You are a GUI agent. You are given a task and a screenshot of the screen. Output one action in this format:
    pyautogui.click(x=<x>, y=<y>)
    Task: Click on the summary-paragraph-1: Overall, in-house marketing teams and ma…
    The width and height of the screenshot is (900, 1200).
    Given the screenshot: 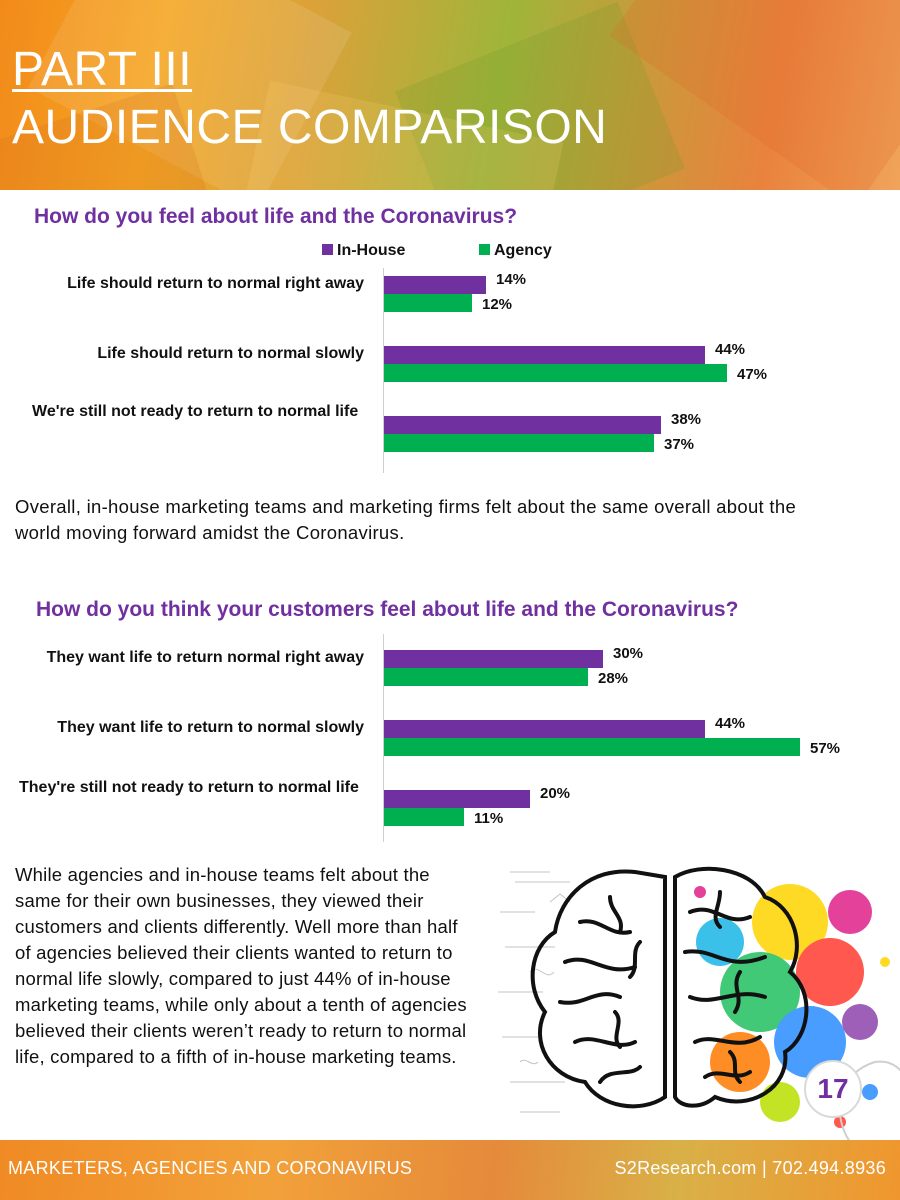 What is the action you would take?
    pyautogui.click(x=406, y=519)
    